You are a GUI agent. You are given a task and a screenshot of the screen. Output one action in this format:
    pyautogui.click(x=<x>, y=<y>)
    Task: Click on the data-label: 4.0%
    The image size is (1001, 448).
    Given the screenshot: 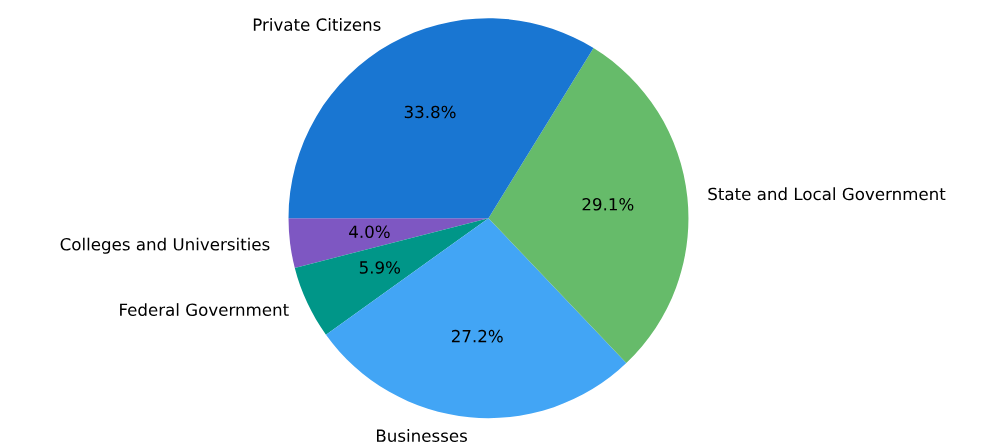 What is the action you would take?
    pyautogui.click(x=369, y=232)
    